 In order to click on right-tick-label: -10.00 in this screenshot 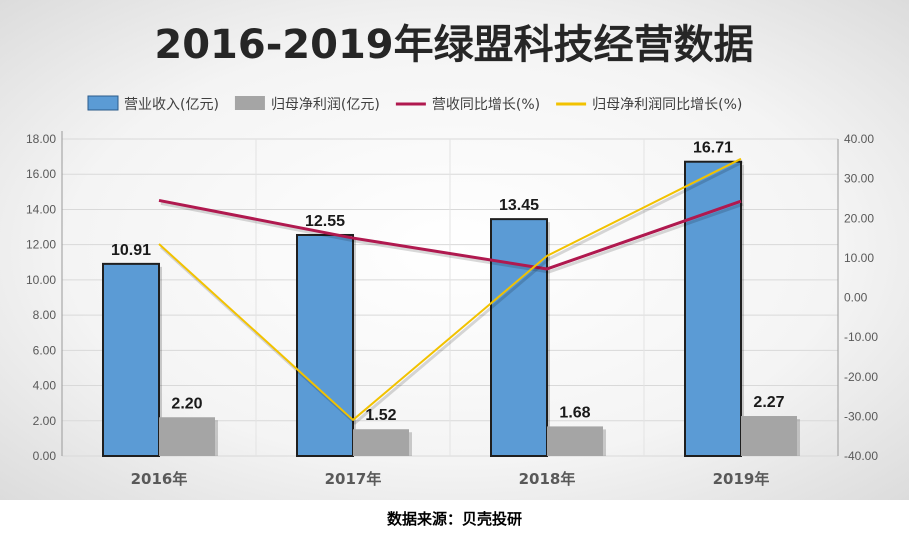, I will do `click(861, 337)`.